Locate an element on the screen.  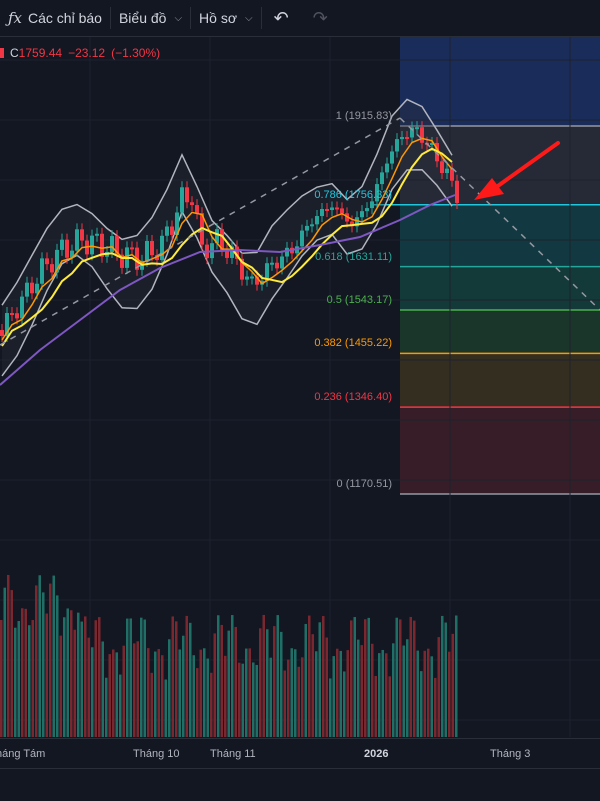
fib-level-label: 1 (1915.83) is located at coordinates (363, 116).